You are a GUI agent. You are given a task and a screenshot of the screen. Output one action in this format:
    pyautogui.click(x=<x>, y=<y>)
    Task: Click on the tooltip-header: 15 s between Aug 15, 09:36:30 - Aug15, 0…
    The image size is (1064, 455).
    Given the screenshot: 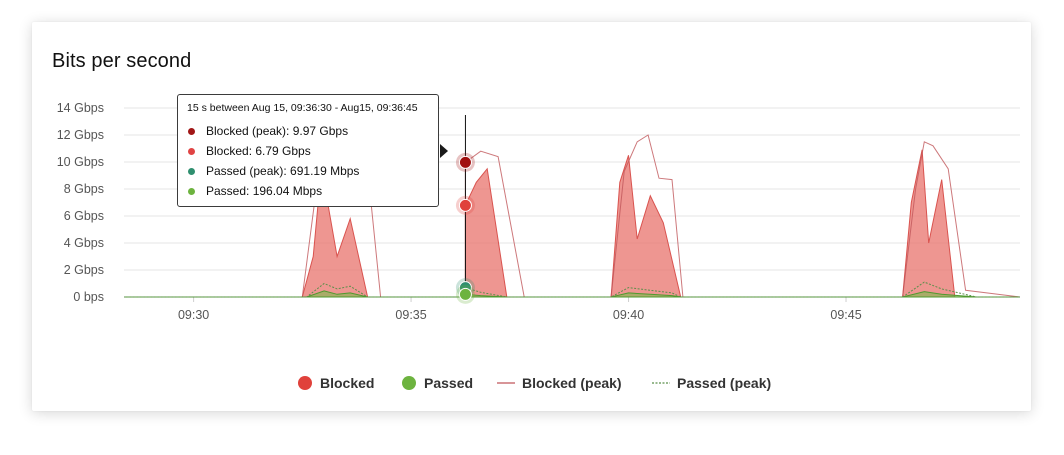 What is the action you would take?
    pyautogui.click(x=302, y=108)
    